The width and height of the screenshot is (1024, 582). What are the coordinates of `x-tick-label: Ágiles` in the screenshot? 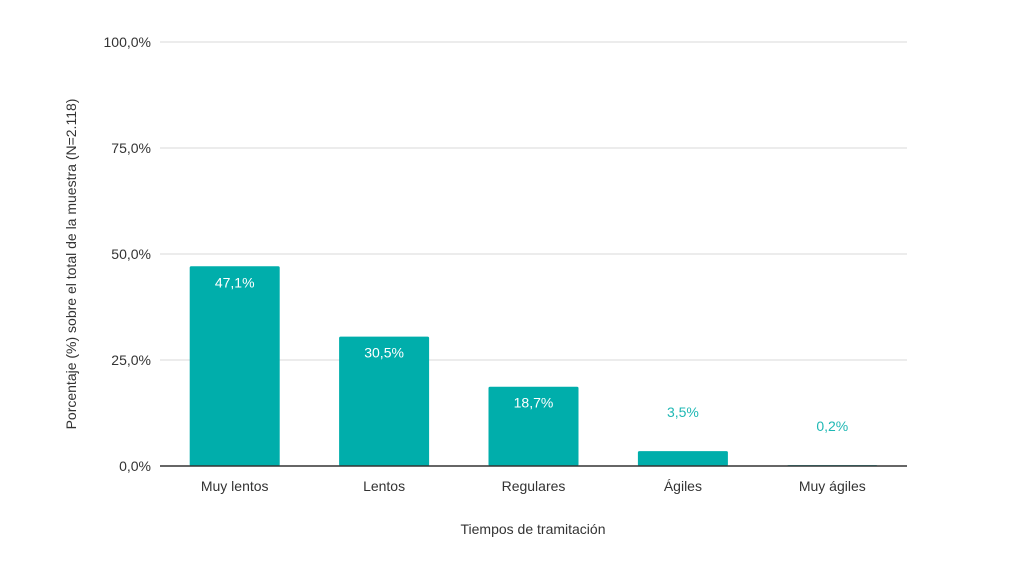 It's located at (683, 486).